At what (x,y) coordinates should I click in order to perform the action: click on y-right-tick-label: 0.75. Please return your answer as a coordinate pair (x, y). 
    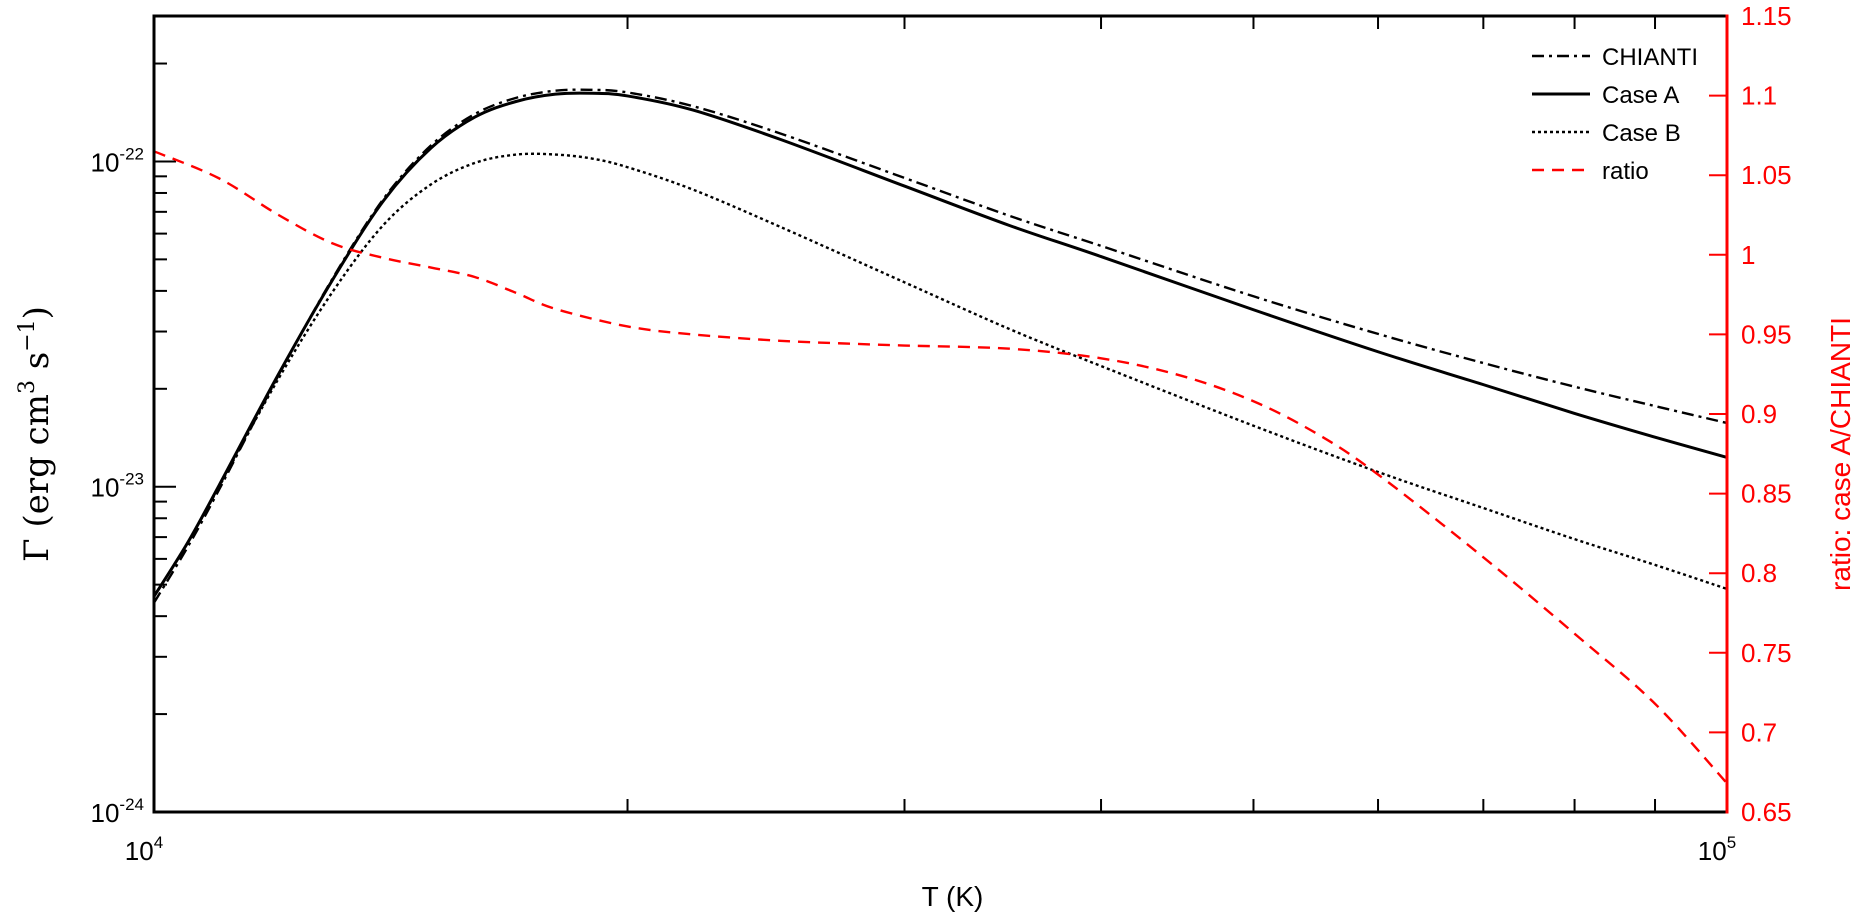
    Looking at the image, I should click on (1766, 653).